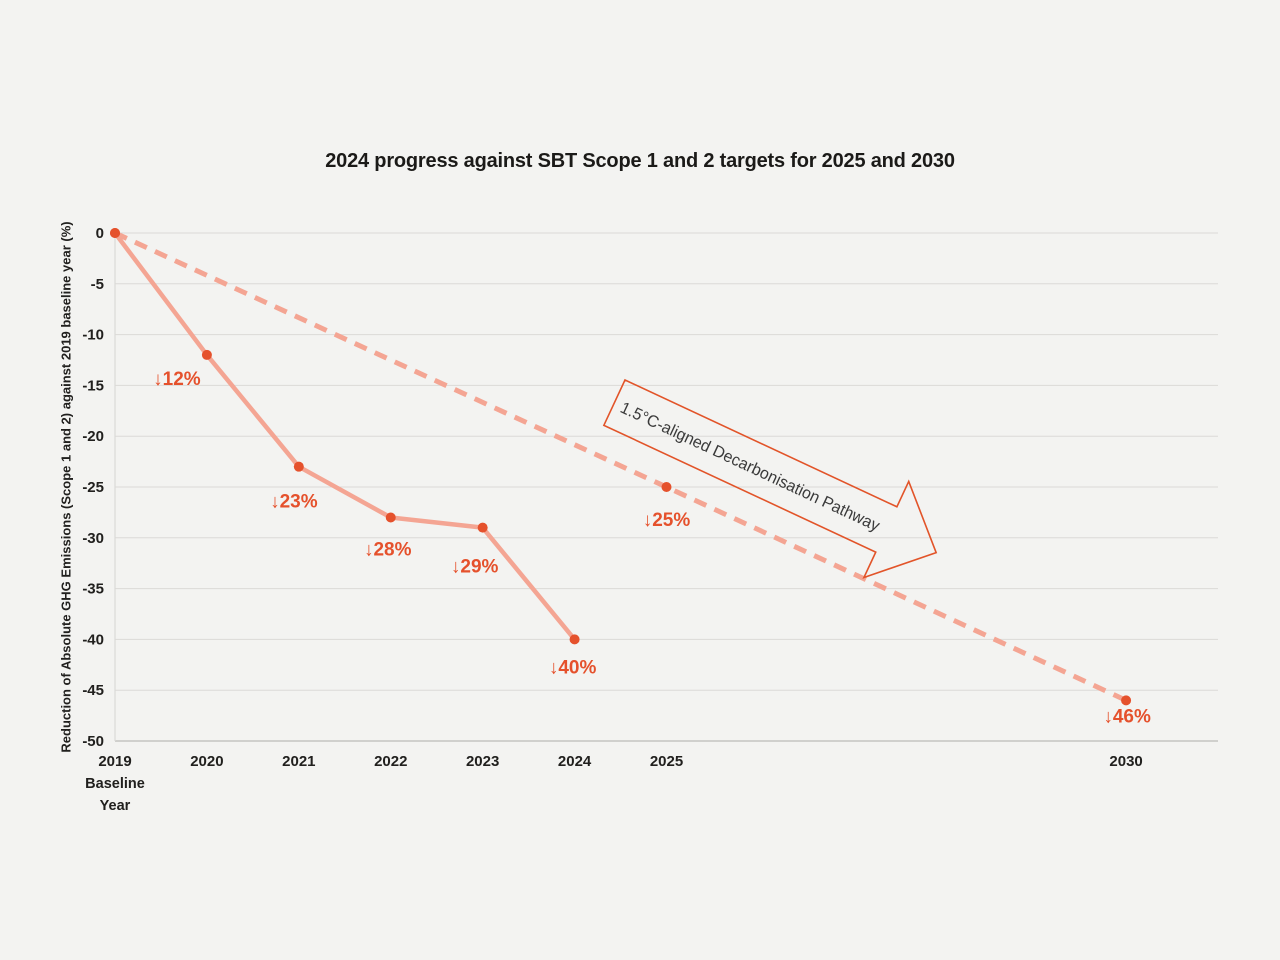  What do you see at coordinates (93, 538) in the screenshot?
I see `y-tick-label--30: -30` at bounding box center [93, 538].